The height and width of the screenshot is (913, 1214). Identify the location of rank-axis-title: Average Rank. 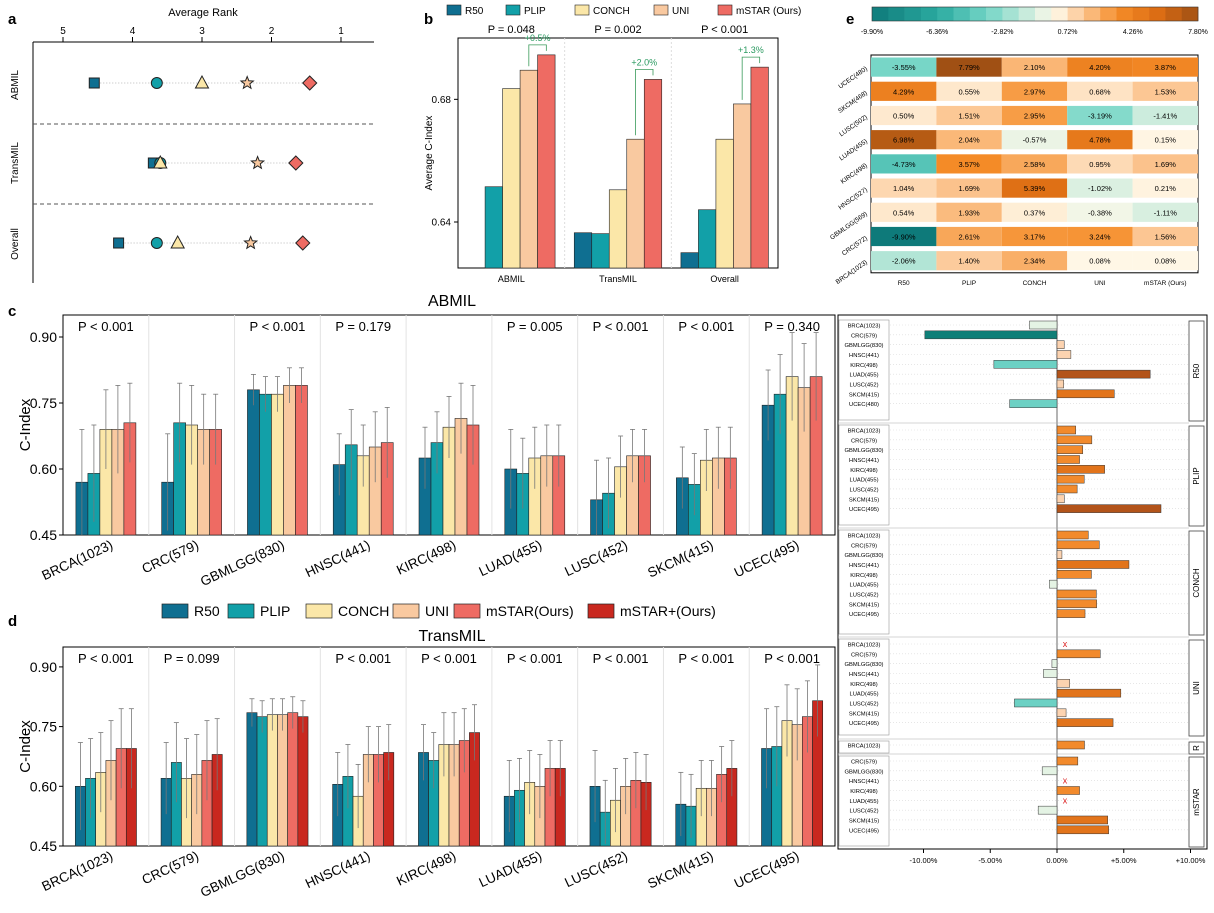
(203, 13).